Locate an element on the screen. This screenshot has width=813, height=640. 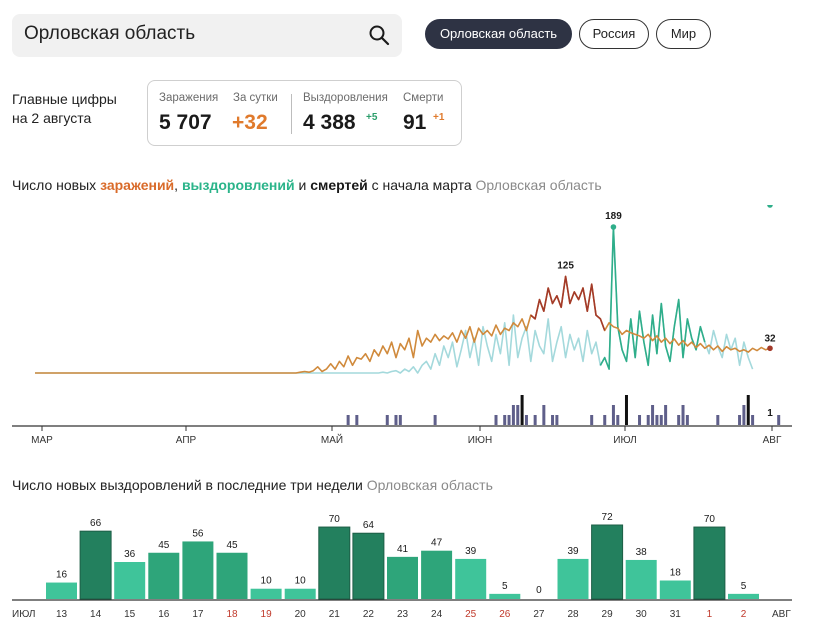
bar-value-label: 41 is located at coordinates (403, 549).